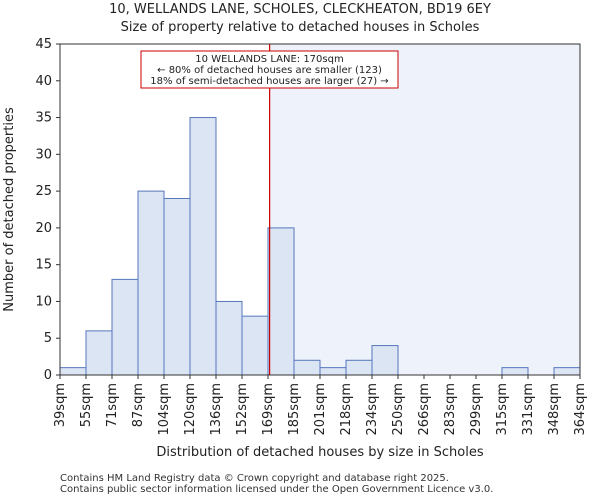  Describe the element at coordinates (203, 246) in the screenshot. I see `bar-120sqm` at that location.